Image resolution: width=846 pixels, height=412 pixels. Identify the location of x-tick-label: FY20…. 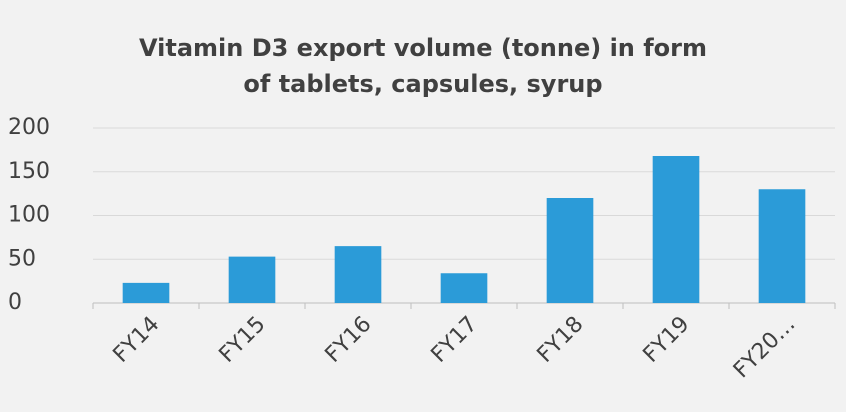
(764, 347).